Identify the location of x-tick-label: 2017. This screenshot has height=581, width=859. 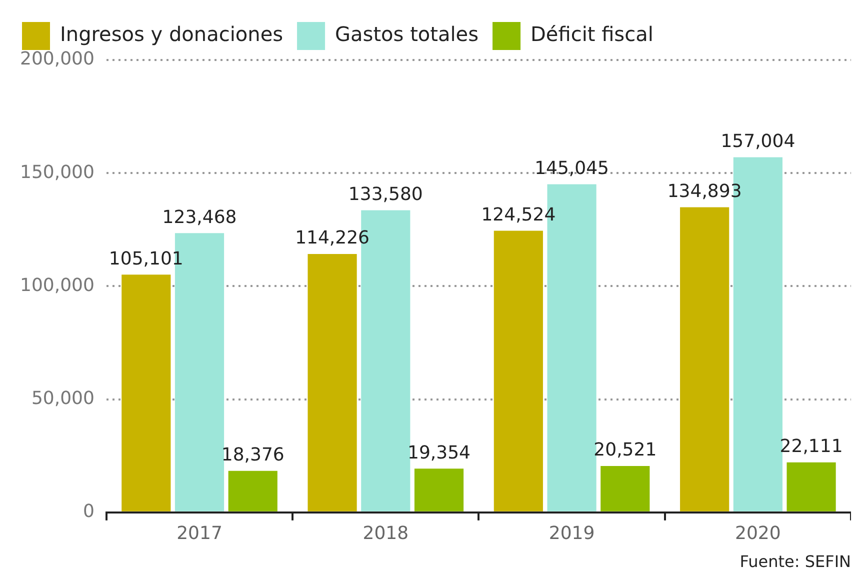
(199, 533).